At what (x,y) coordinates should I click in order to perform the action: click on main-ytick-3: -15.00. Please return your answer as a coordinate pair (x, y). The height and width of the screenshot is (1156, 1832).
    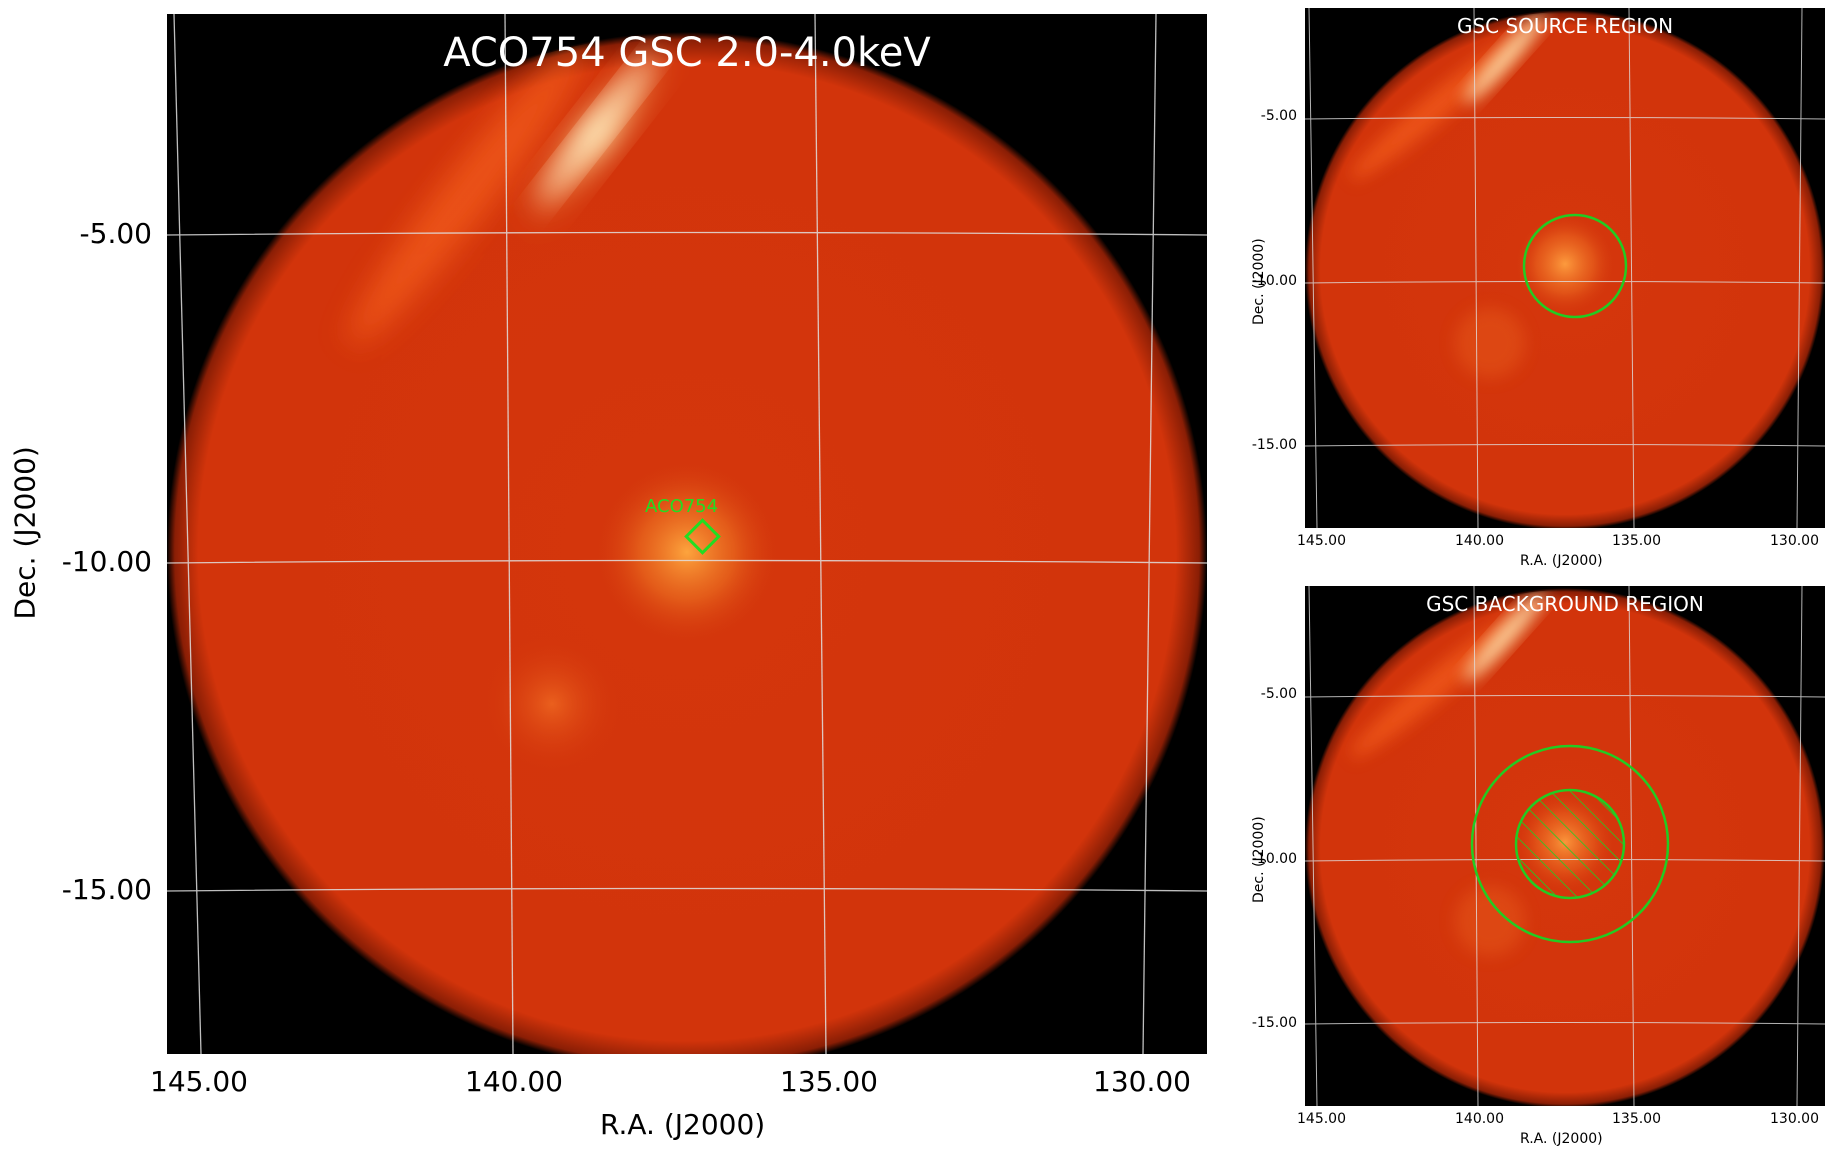
    Looking at the image, I should click on (106, 889).